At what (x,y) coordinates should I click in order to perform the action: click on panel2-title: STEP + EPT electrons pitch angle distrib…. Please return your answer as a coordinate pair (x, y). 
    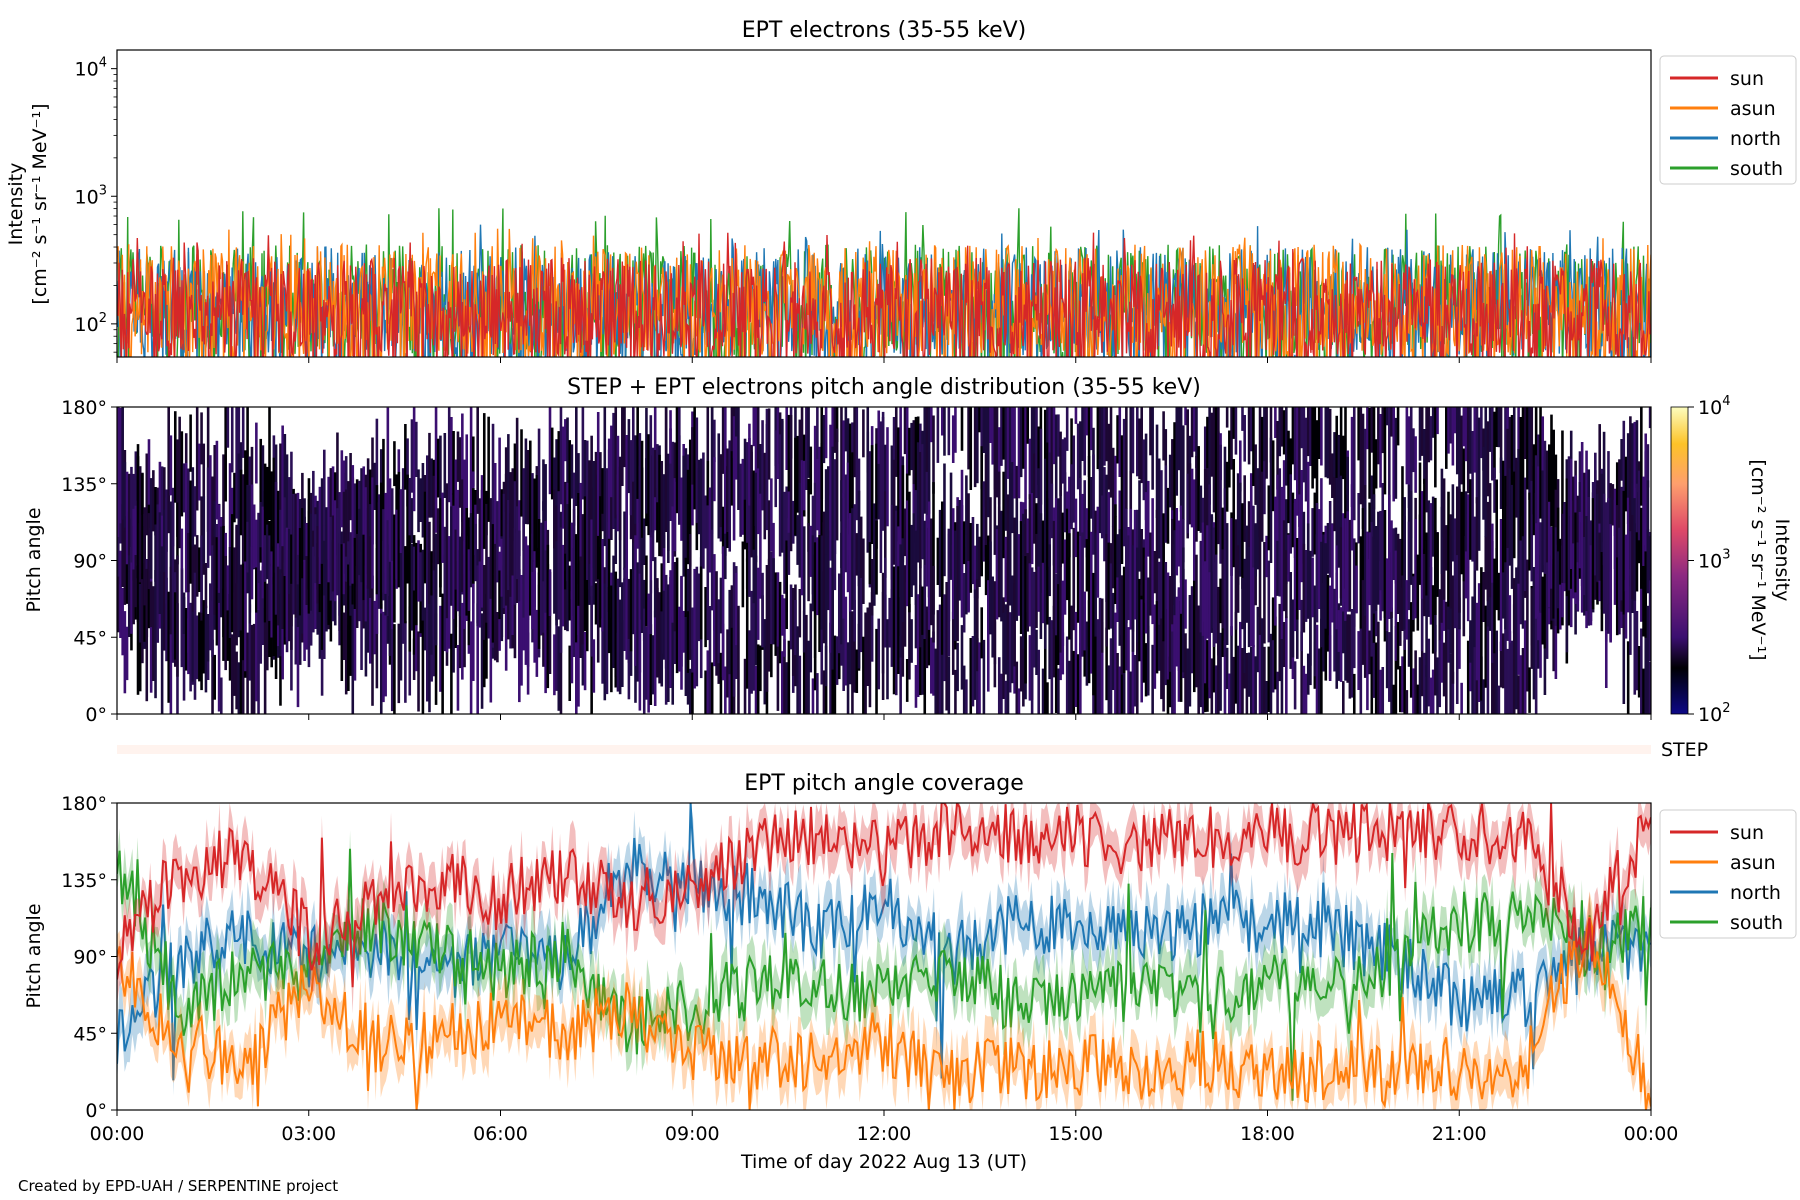
    Looking at the image, I should click on (884, 387).